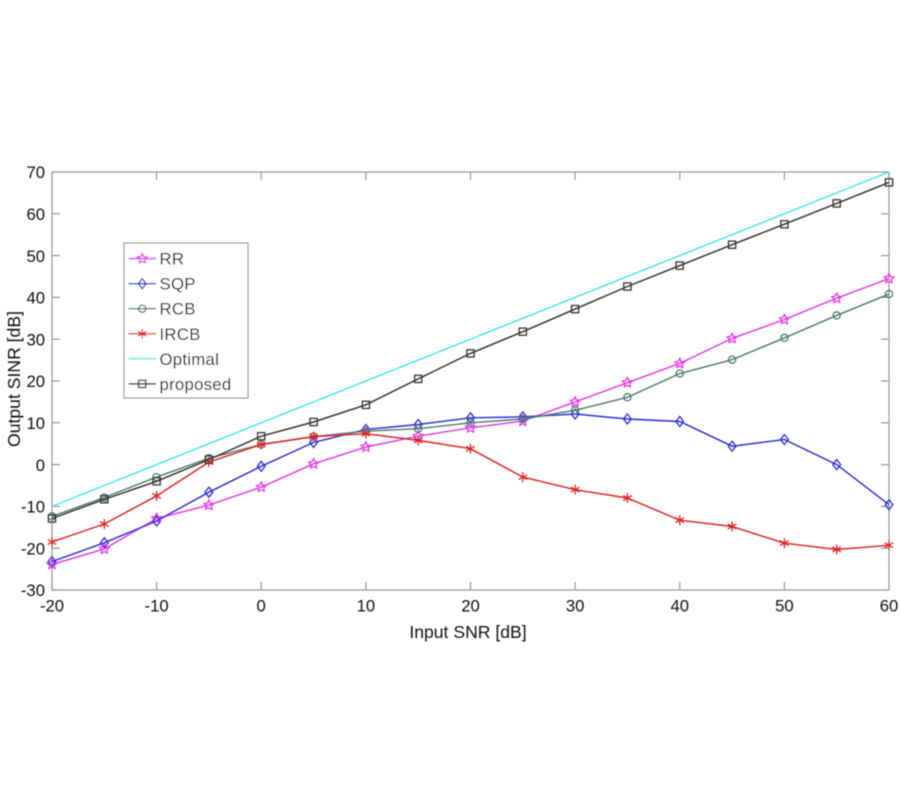 The width and height of the screenshot is (900, 800). What do you see at coordinates (35, 172) in the screenshot?
I see `svg-text: 70` at bounding box center [35, 172].